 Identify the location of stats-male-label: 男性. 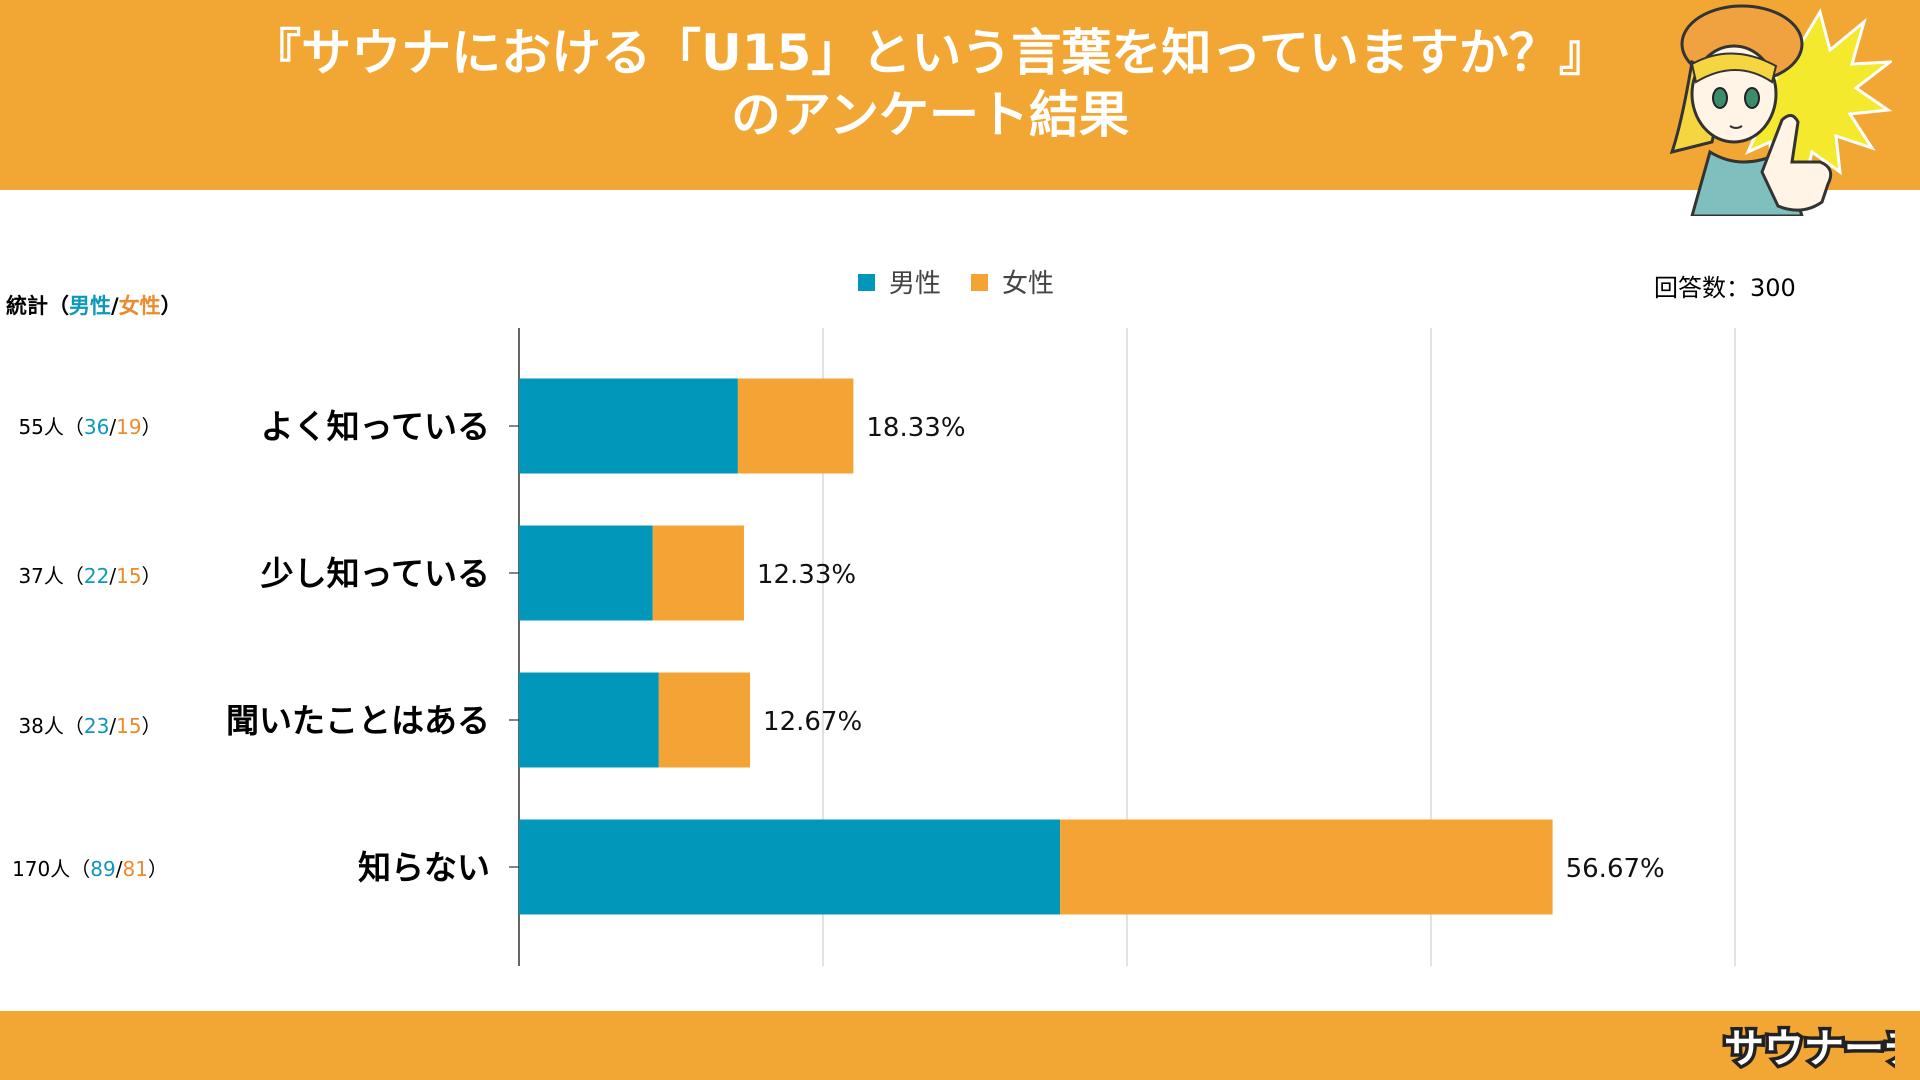
(90, 306).